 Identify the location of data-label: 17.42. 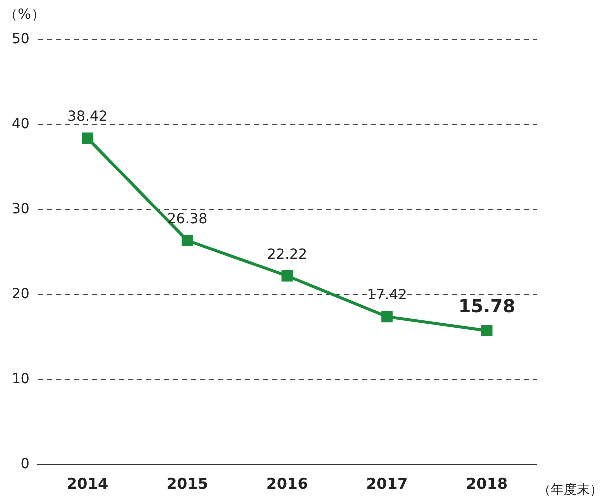
(387, 296).